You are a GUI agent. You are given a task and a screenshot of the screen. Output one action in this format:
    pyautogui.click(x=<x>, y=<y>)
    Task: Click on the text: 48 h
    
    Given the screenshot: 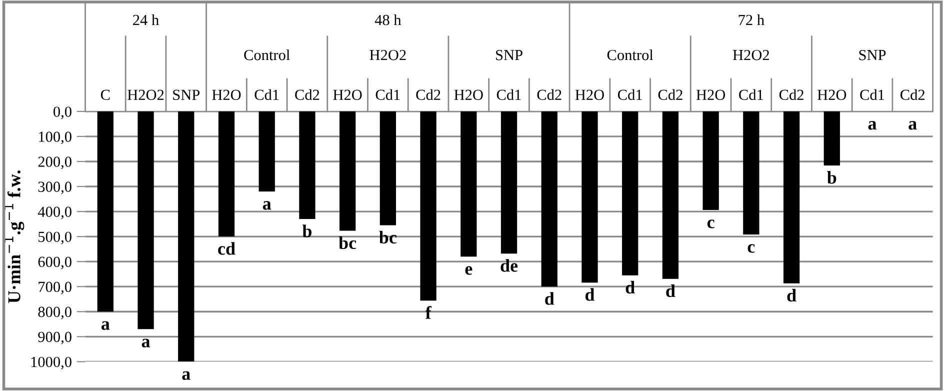 What is the action you would take?
    pyautogui.click(x=388, y=20)
    